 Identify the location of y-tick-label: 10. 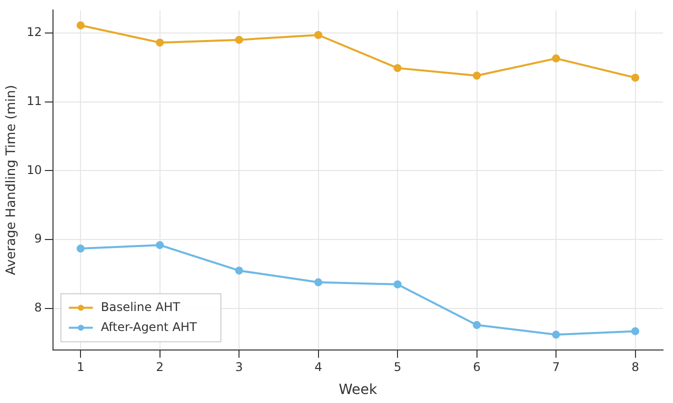
(34, 169).